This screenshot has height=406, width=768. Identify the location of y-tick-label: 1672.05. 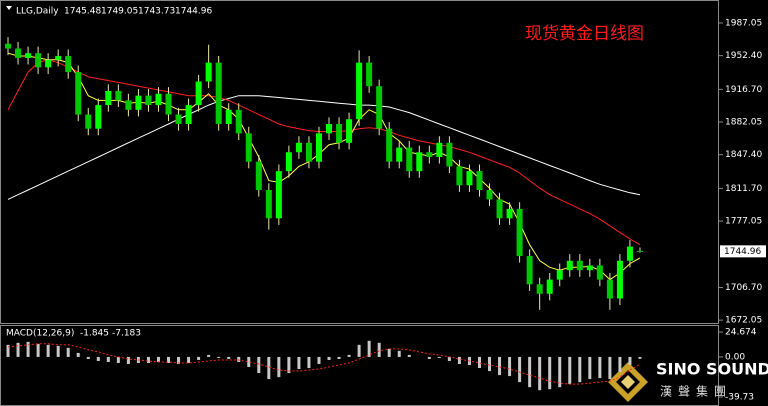
(743, 321).